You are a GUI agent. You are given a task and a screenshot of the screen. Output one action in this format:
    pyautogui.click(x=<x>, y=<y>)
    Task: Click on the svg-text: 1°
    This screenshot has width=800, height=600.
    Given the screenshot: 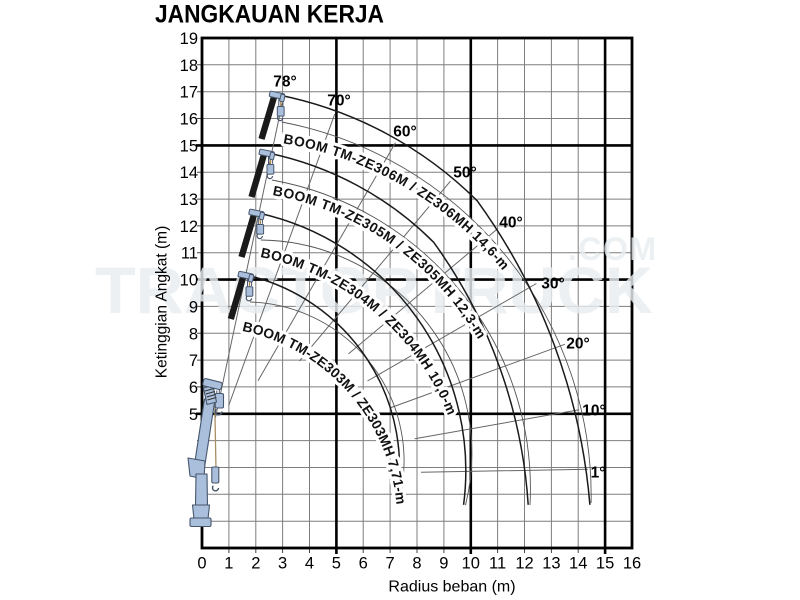 What is the action you would take?
    pyautogui.click(x=598, y=473)
    